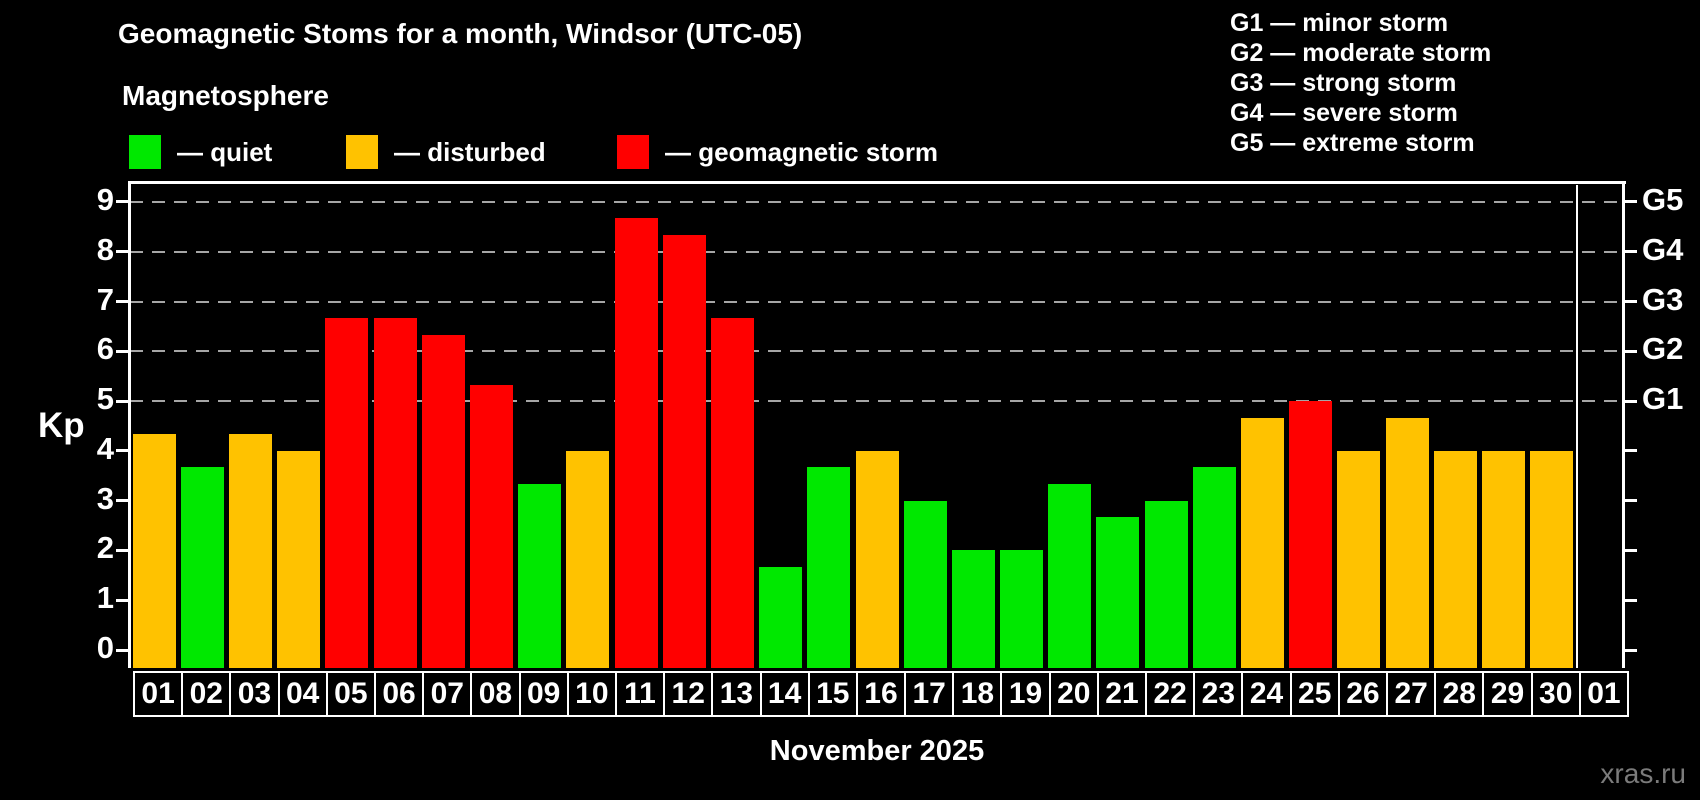 This screenshot has width=1700, height=800. What do you see at coordinates (832, 694) in the screenshot?
I see `x-label-15: 15` at bounding box center [832, 694].